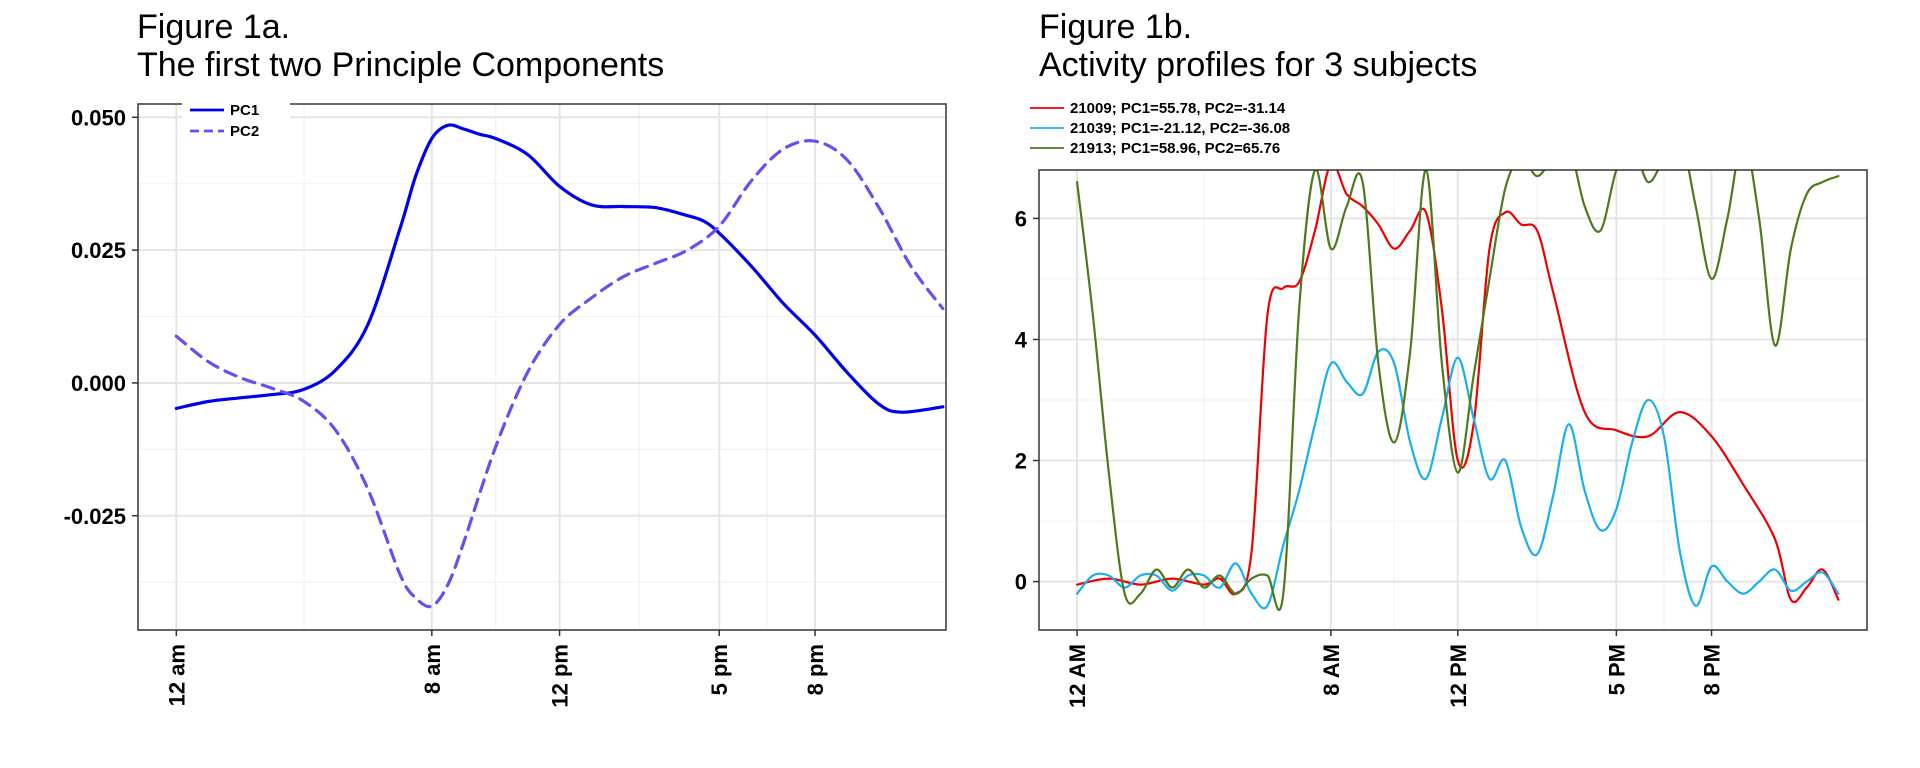 Image resolution: width=1920 pixels, height=768 pixels. Describe the element at coordinates (560, 676) in the screenshot. I see `x-tick-label: 12 pm` at that location.